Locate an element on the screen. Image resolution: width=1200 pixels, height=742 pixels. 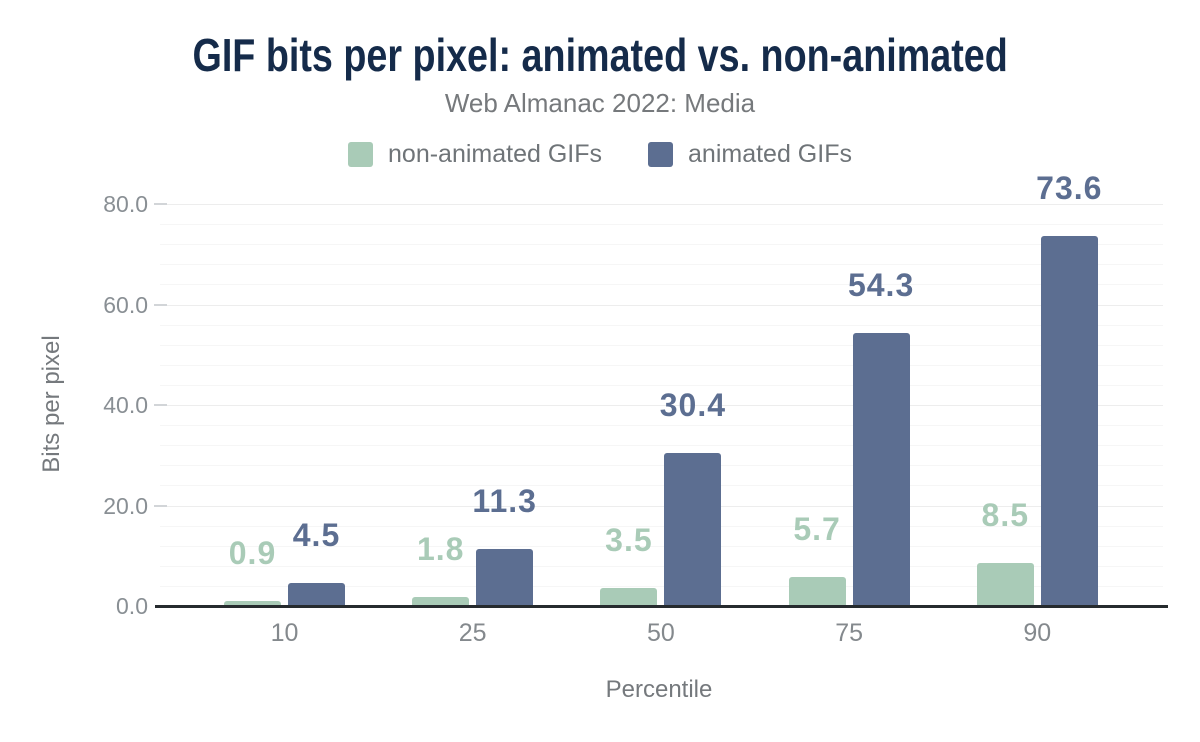
legend-swatch-animated-icon is located at coordinates (661, 154).